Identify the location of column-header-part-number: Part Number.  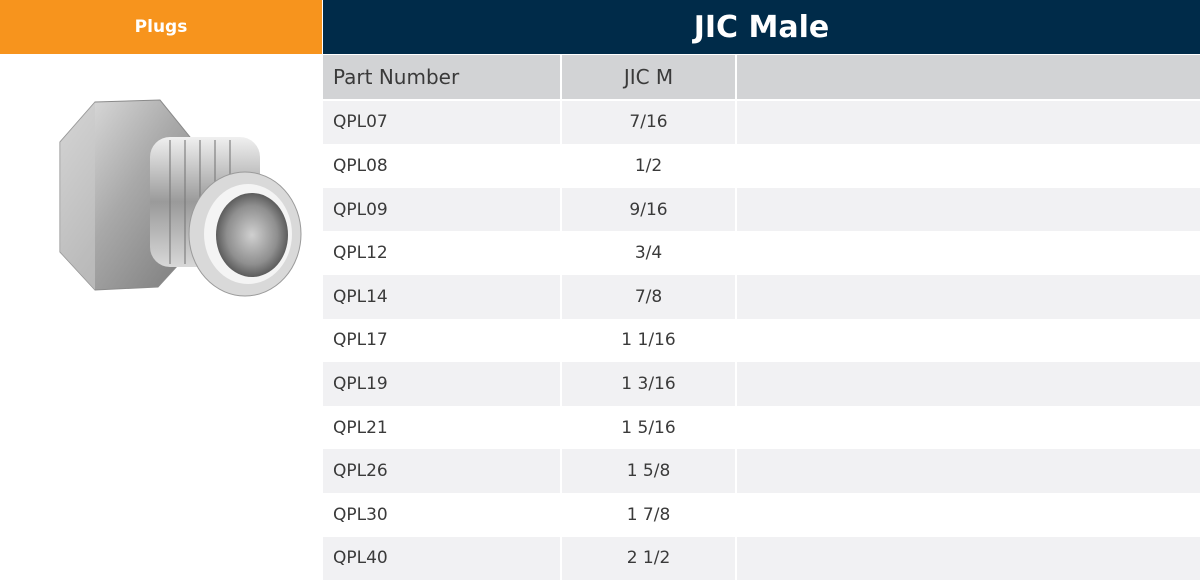
(442, 77).